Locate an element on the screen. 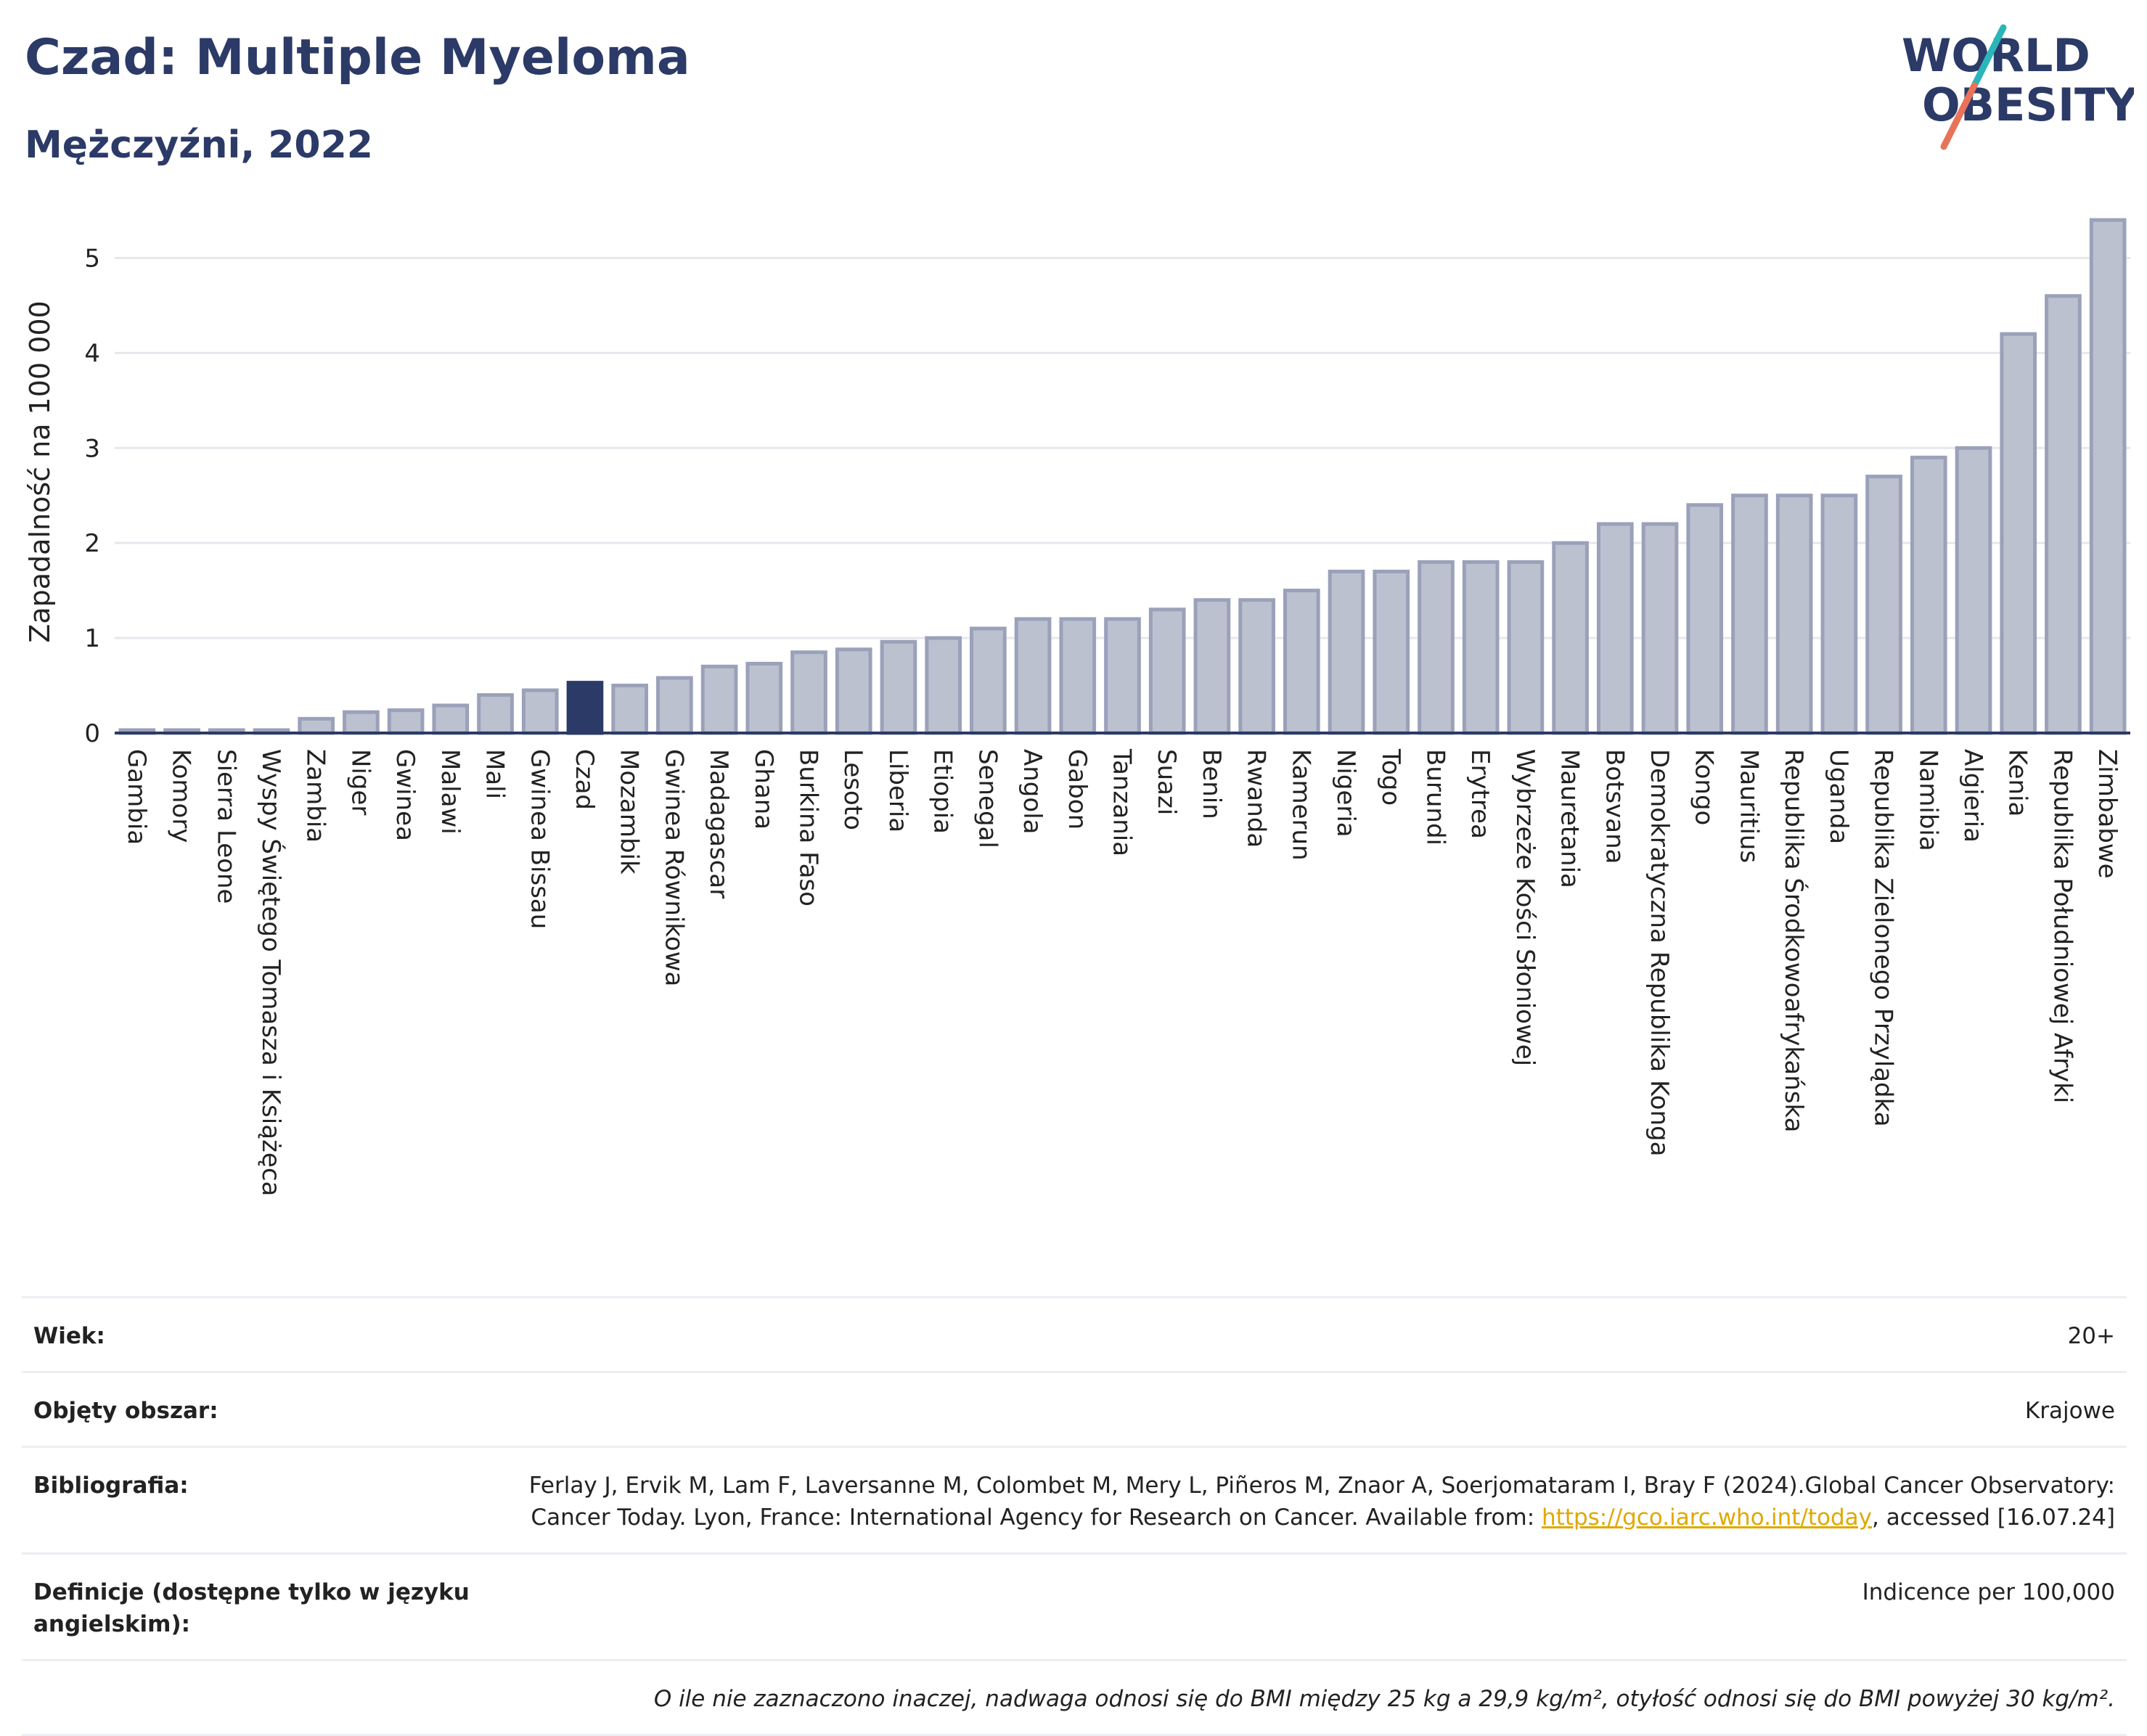 This screenshot has width=2147, height=1736. page-title: Czad: Multiple Myeloma is located at coordinates (357, 57).